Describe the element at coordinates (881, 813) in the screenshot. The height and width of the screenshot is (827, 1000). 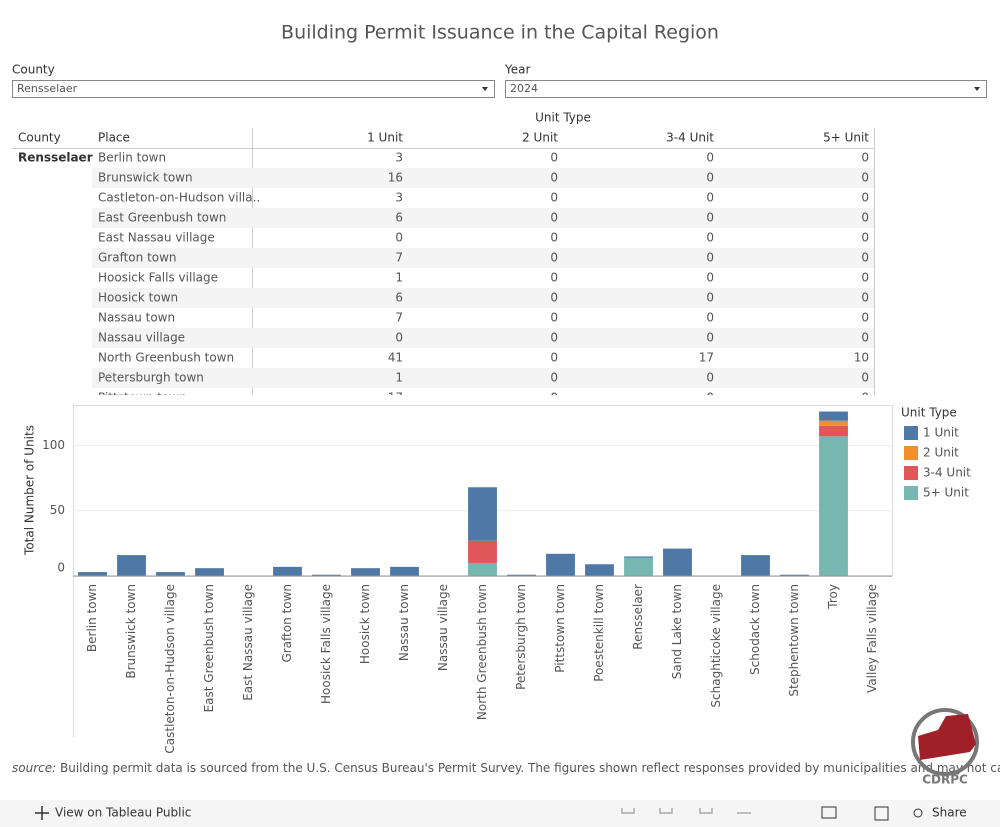
I see `fullscreen-icon` at that location.